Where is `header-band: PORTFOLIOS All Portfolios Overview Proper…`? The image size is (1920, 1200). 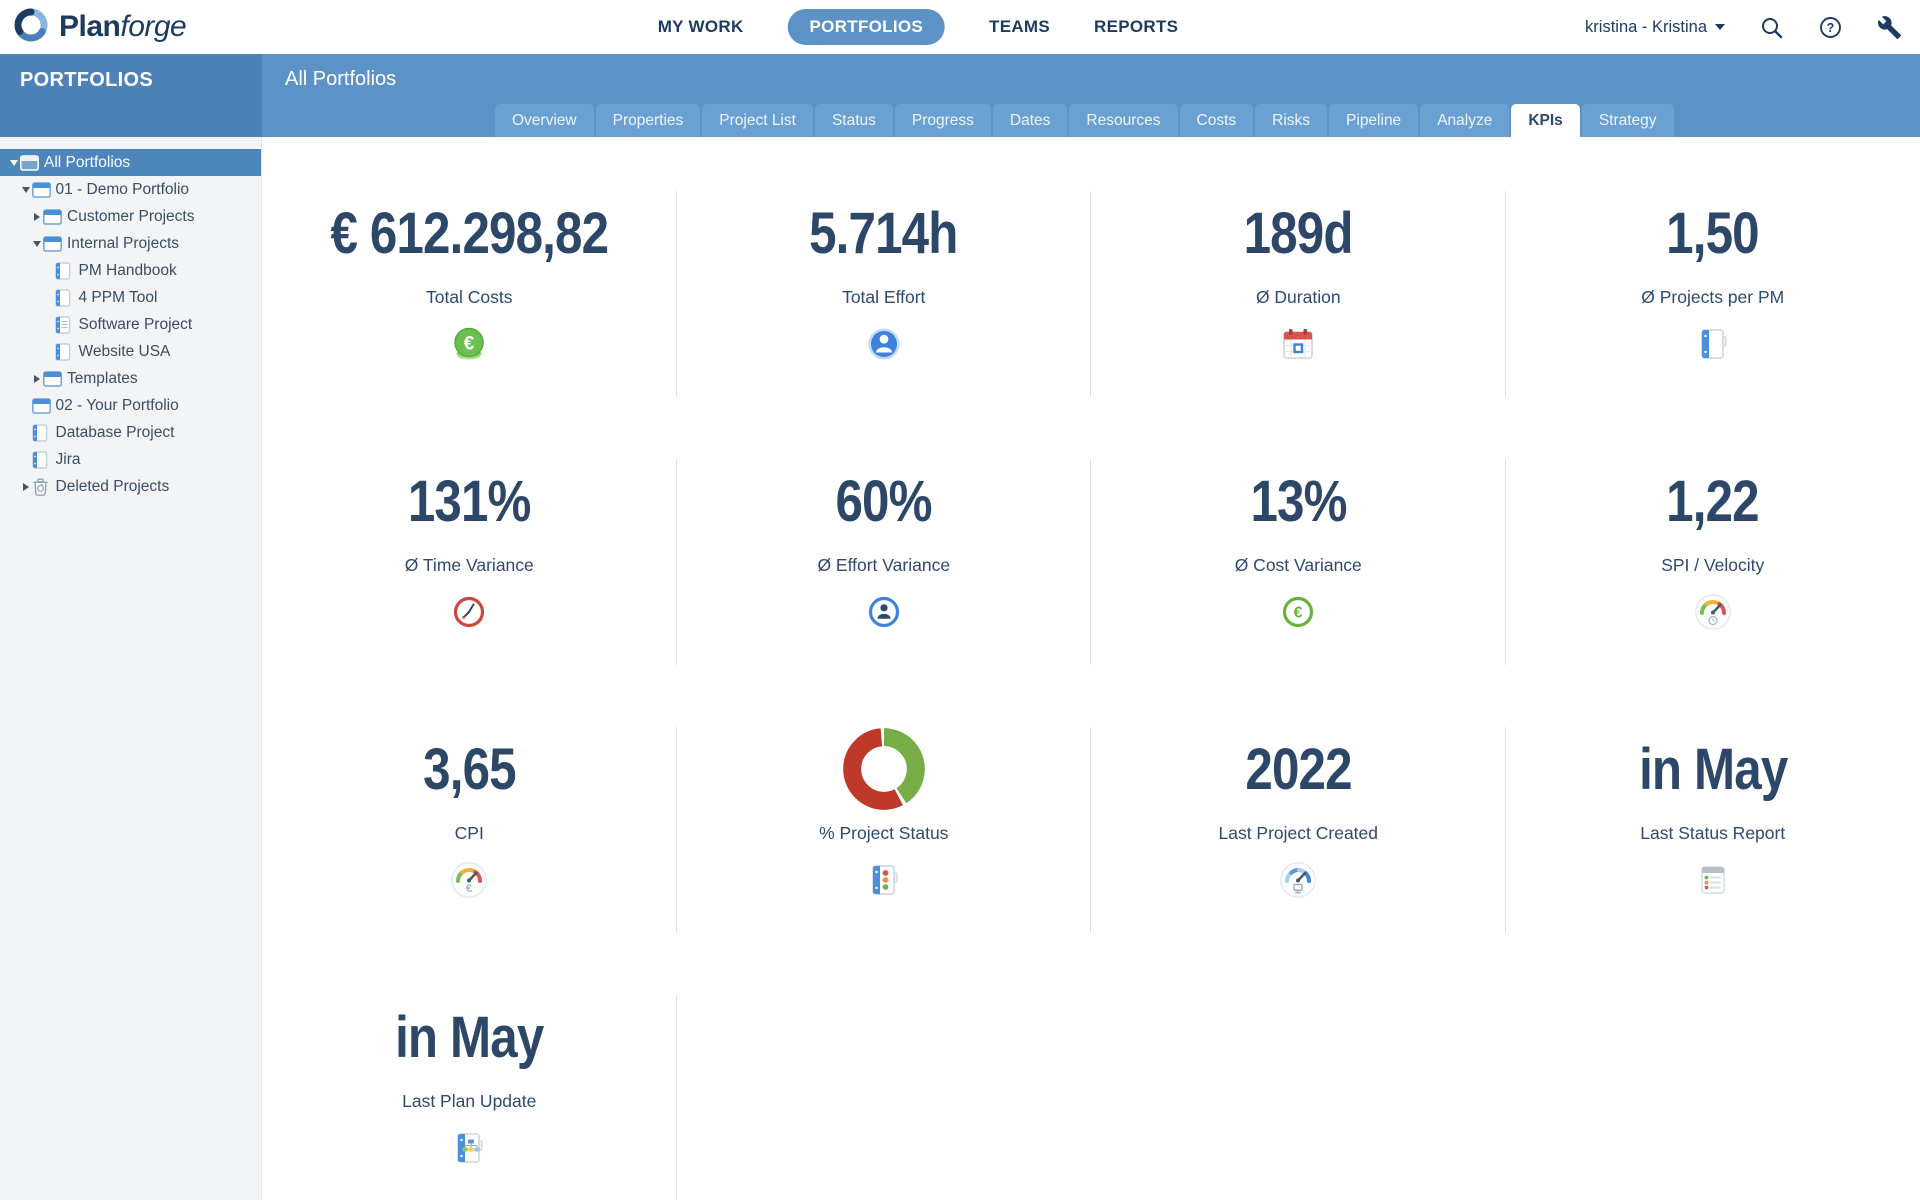 header-band: PORTFOLIOS All Portfolios Overview Proper… is located at coordinates (960, 95).